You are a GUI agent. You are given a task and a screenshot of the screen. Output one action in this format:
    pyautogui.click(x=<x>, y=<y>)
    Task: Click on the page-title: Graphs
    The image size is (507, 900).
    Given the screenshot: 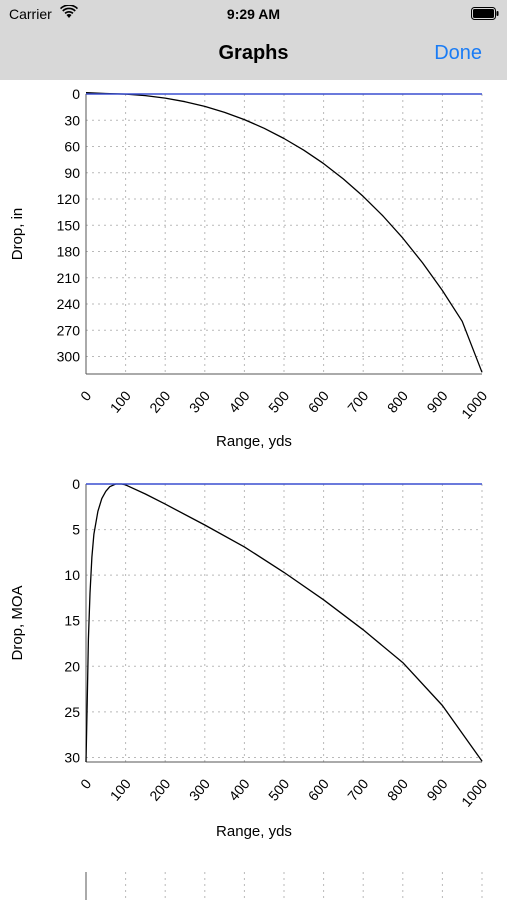 What is the action you would take?
    pyautogui.click(x=253, y=53)
    